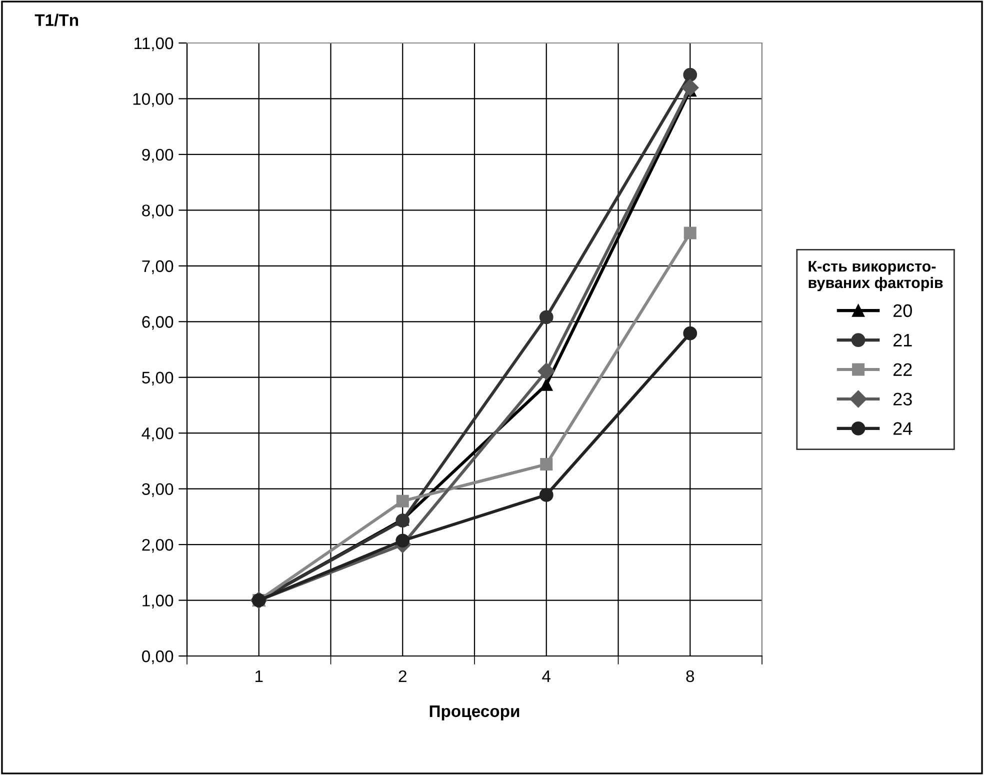 Image resolution: width=984 pixels, height=775 pixels. What do you see at coordinates (158, 379) in the screenshot?
I see `y-tick-label: 5,00` at bounding box center [158, 379].